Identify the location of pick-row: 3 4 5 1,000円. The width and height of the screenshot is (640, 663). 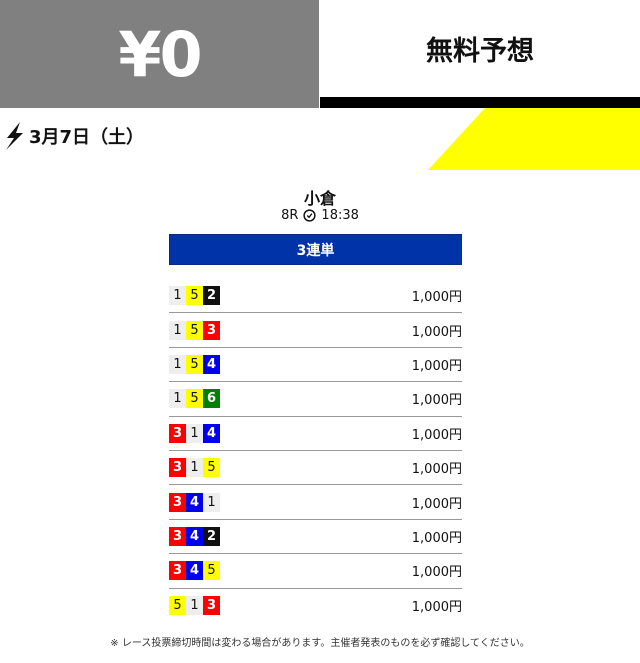
(315, 571).